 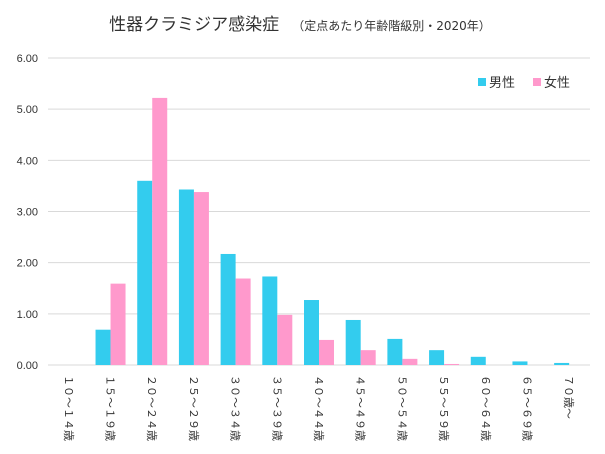 I want to click on y-tick-label: 5.00, so click(x=27, y=110).